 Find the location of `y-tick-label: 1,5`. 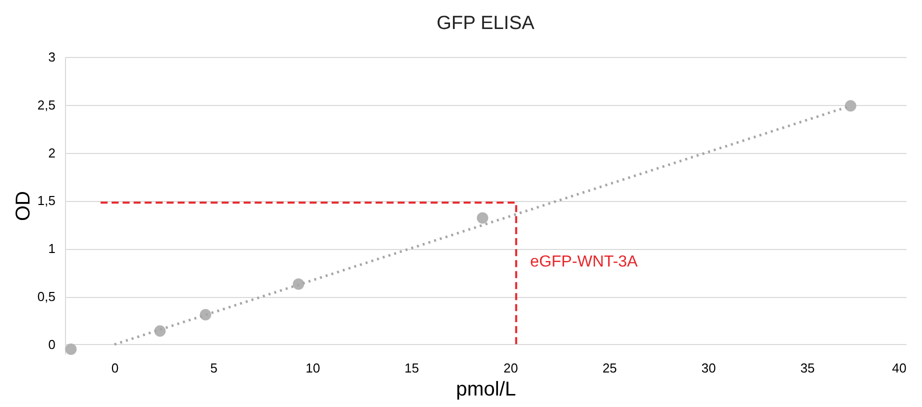

y-tick-label: 1,5 is located at coordinates (46, 200).